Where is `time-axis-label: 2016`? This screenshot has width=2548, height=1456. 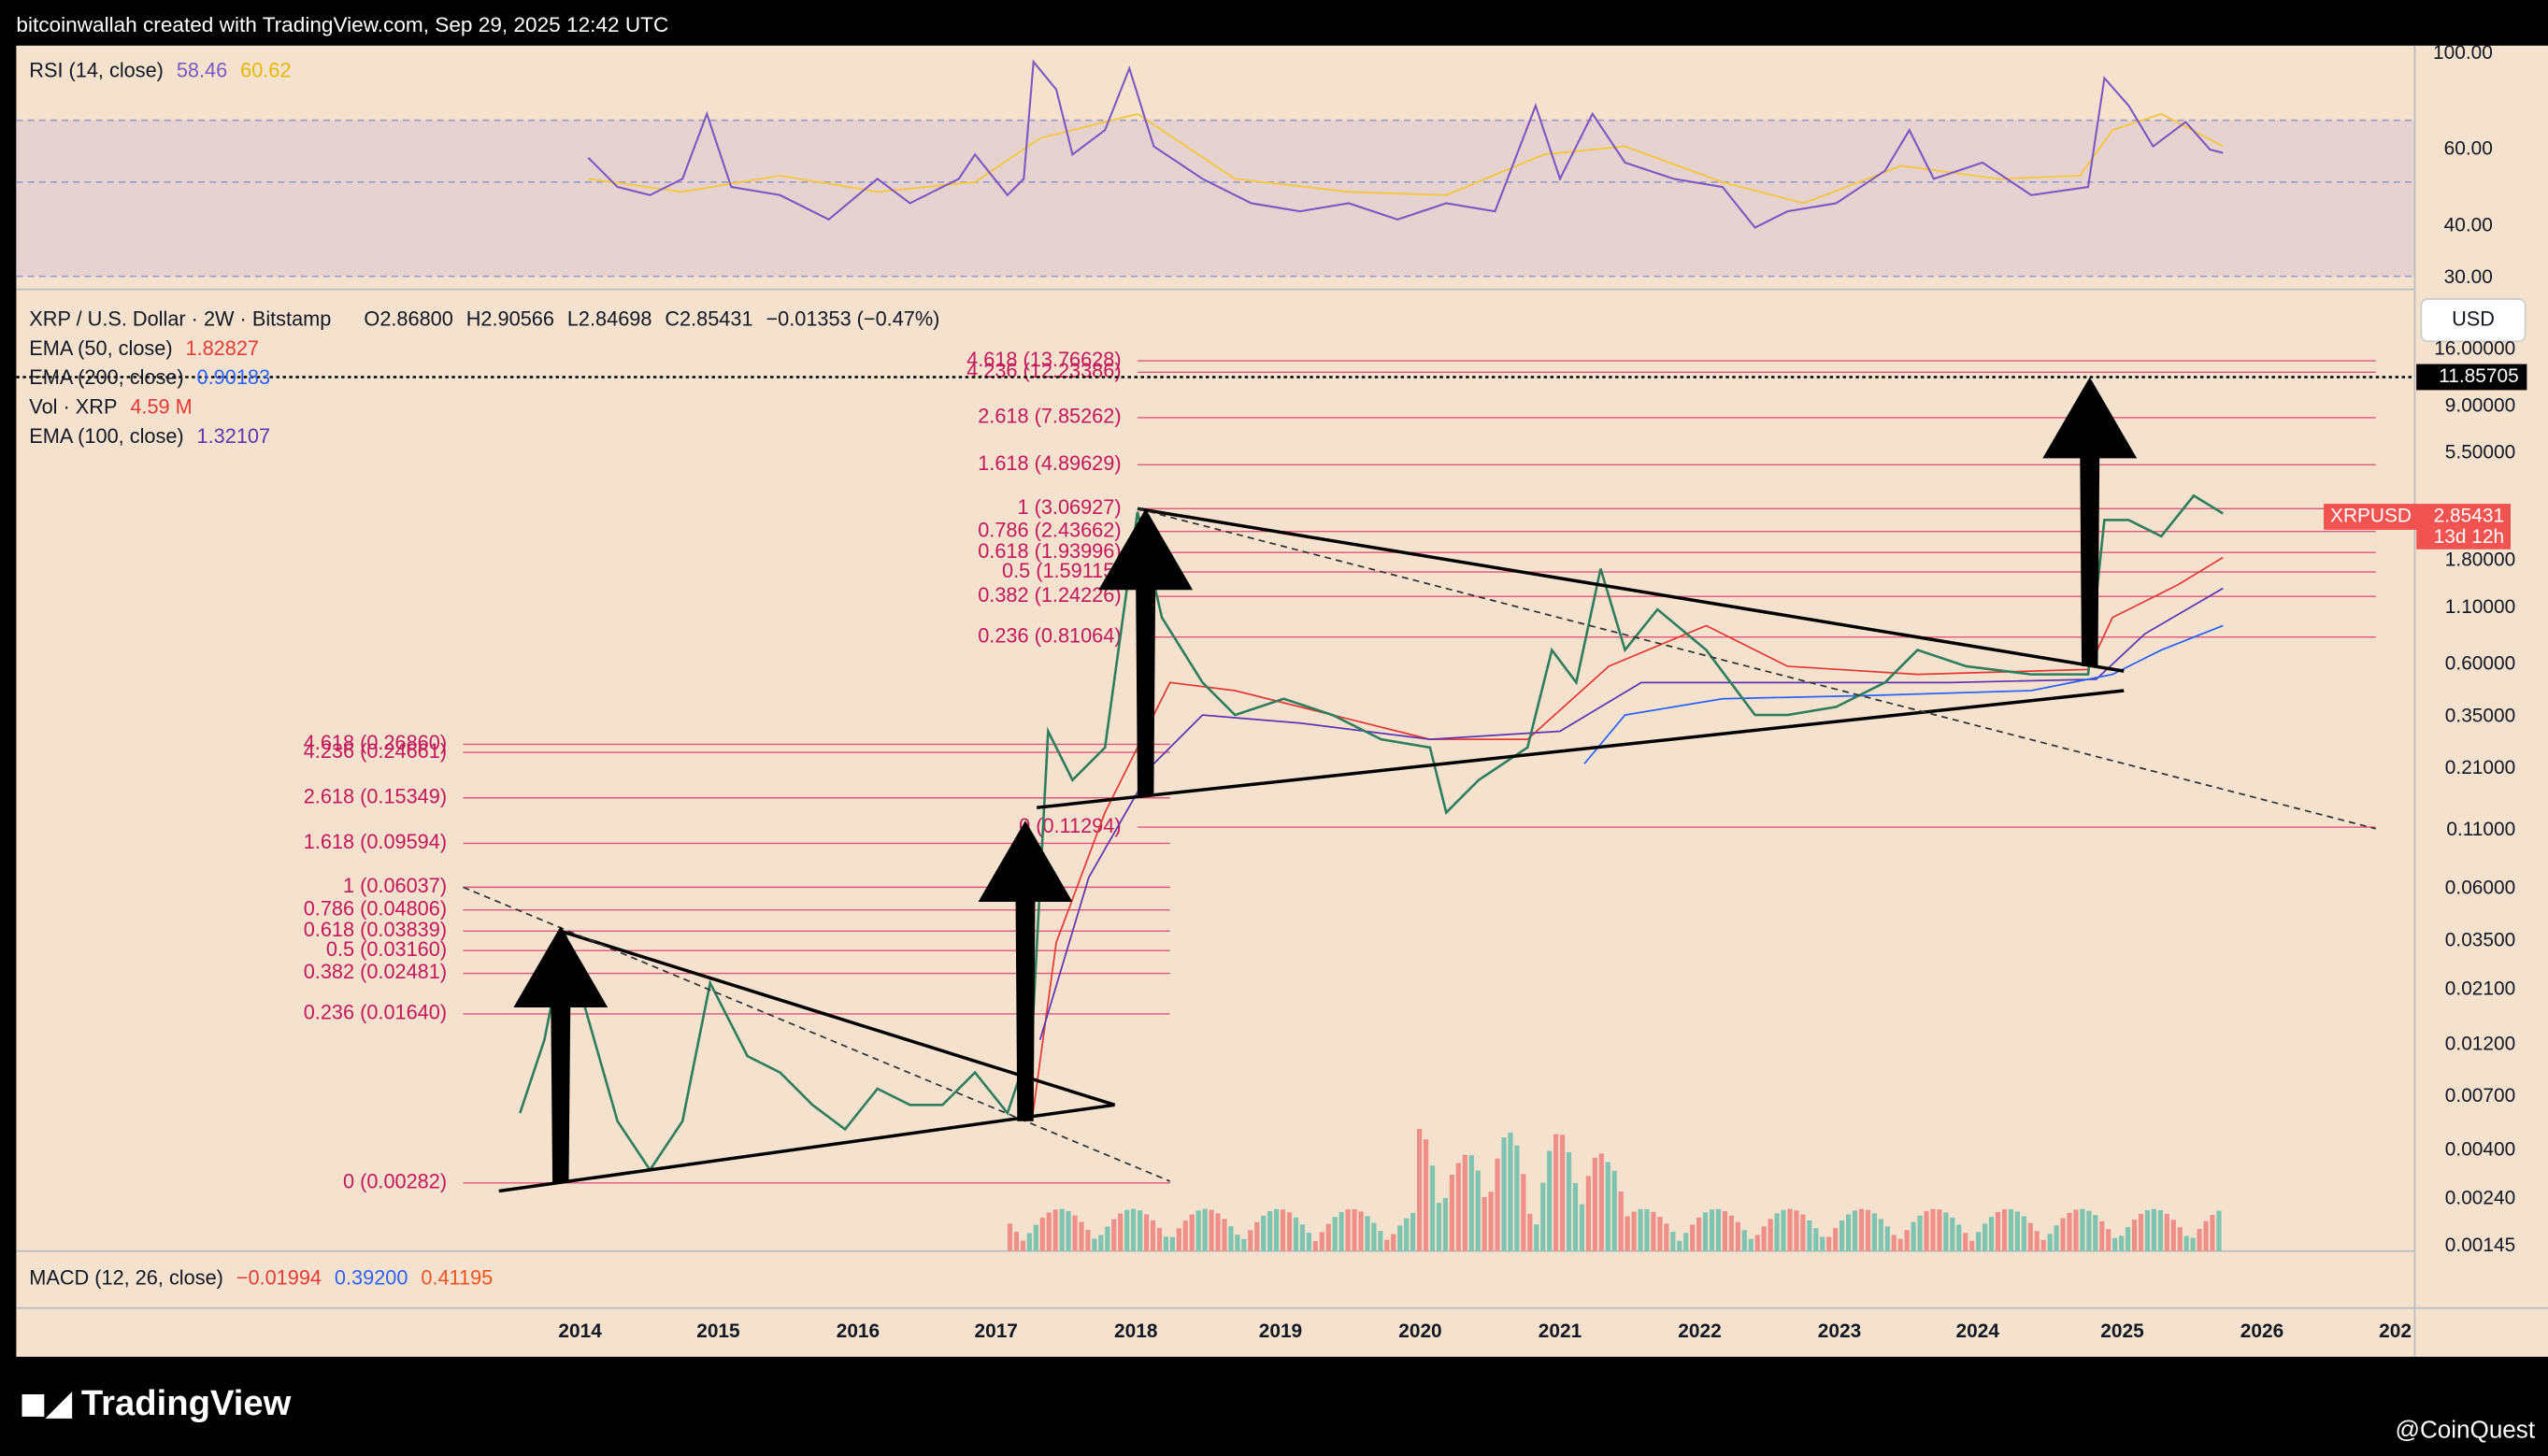
time-axis-label: 2016 is located at coordinates (859, 1331).